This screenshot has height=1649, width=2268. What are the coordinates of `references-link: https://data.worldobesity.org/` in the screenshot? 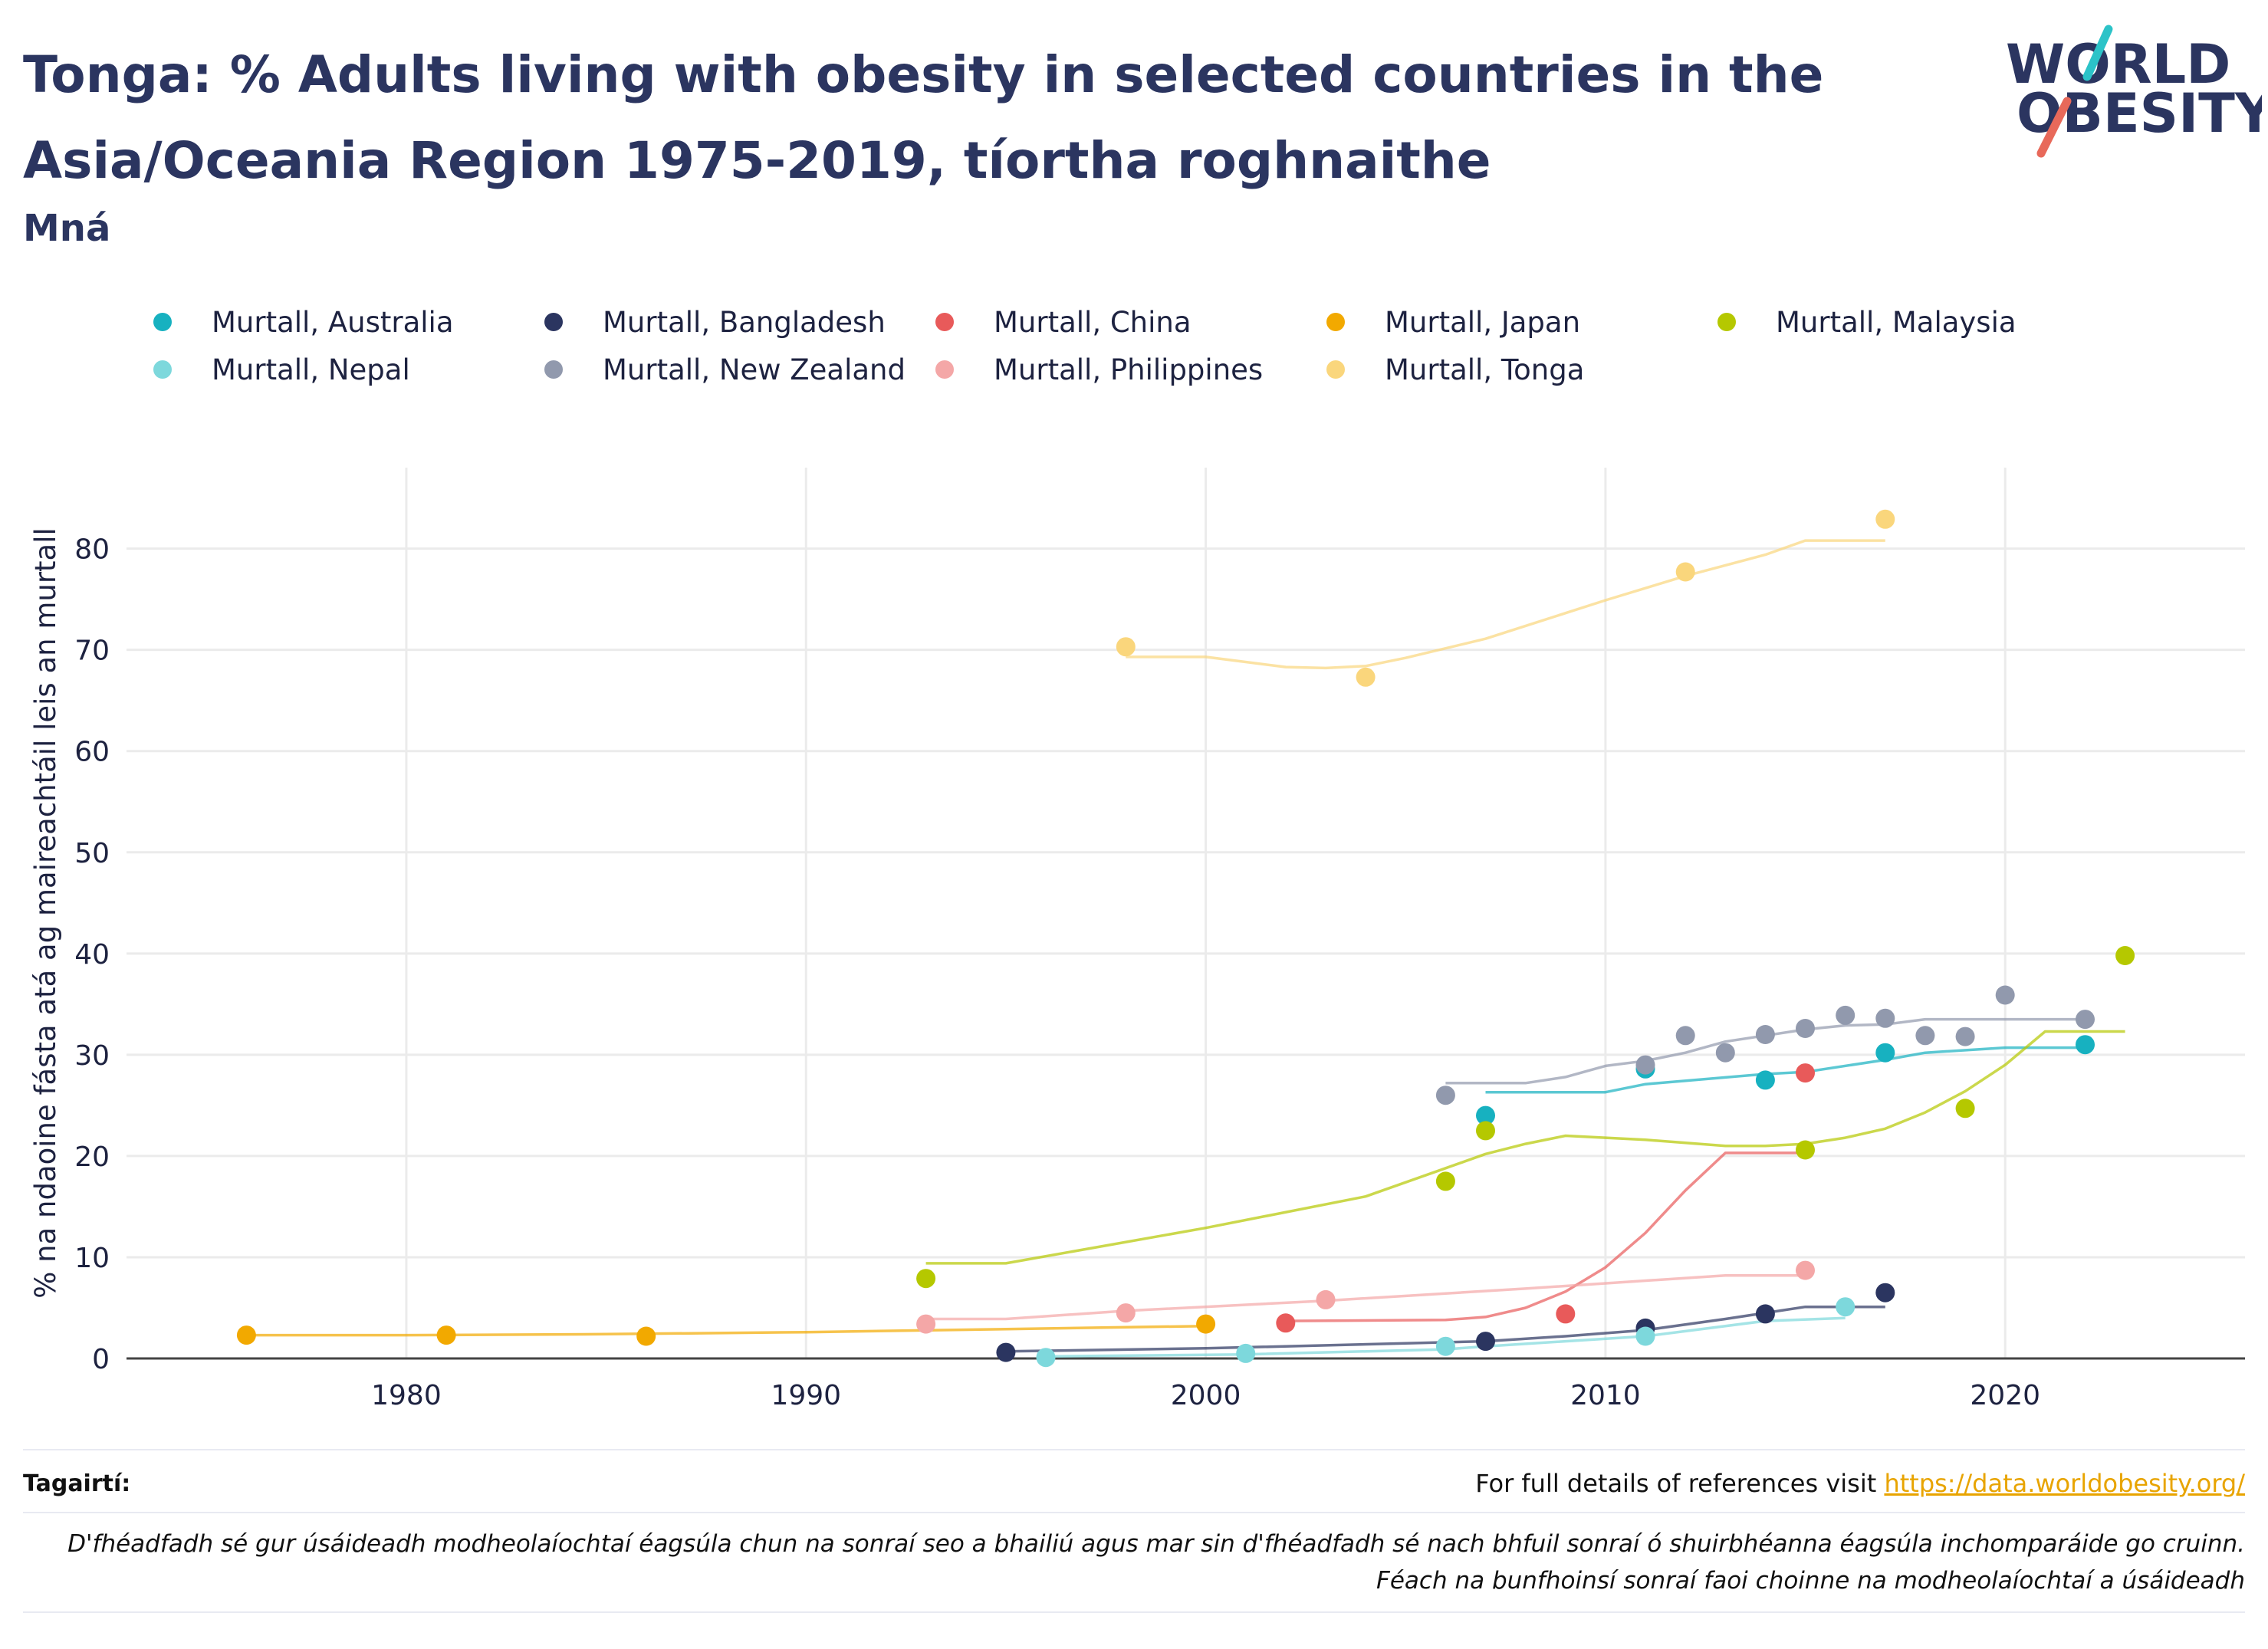 It's located at (2064, 1483).